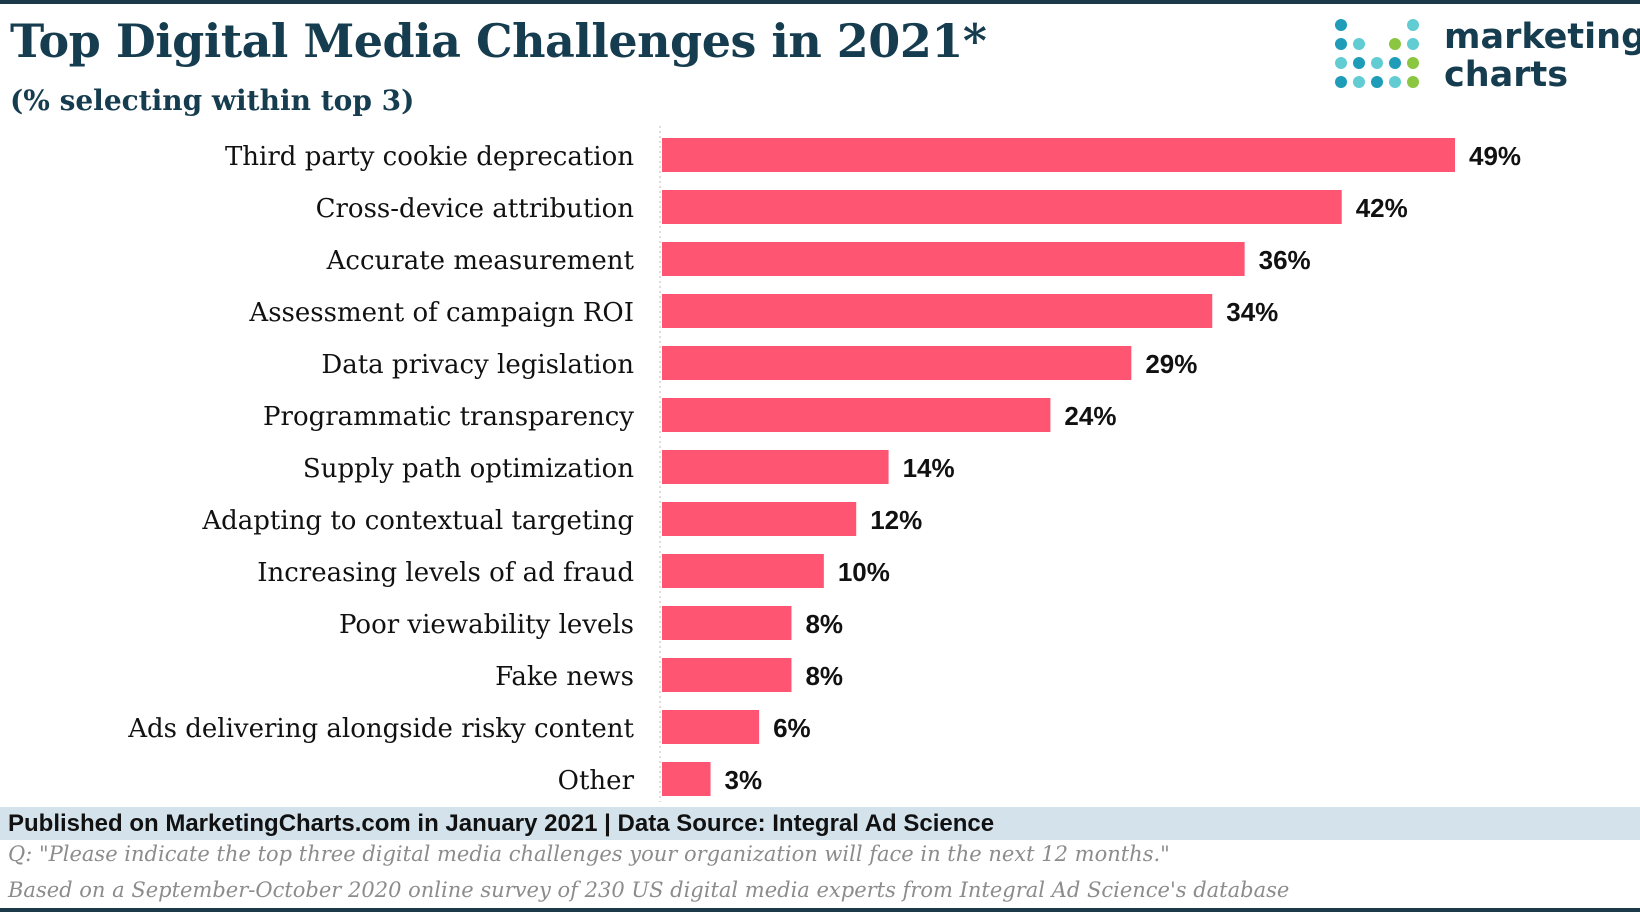 This screenshot has height=912, width=1640. I want to click on data-label: 12%, so click(896, 520).